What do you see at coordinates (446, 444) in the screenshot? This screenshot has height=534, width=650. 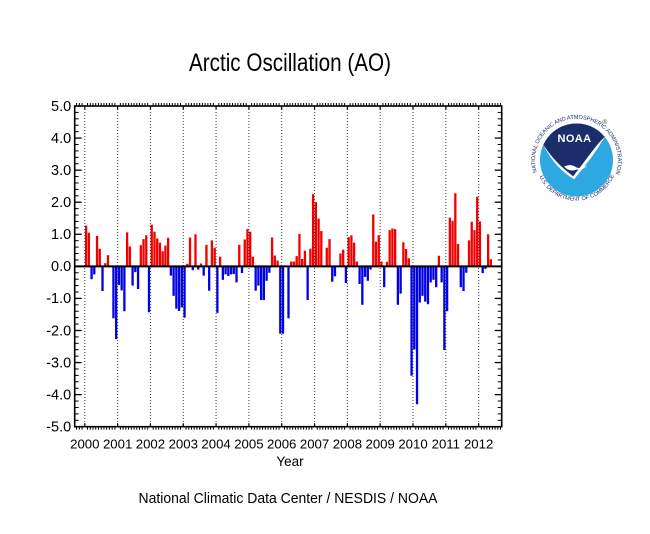 I see `svg-text: 2011` at bounding box center [446, 444].